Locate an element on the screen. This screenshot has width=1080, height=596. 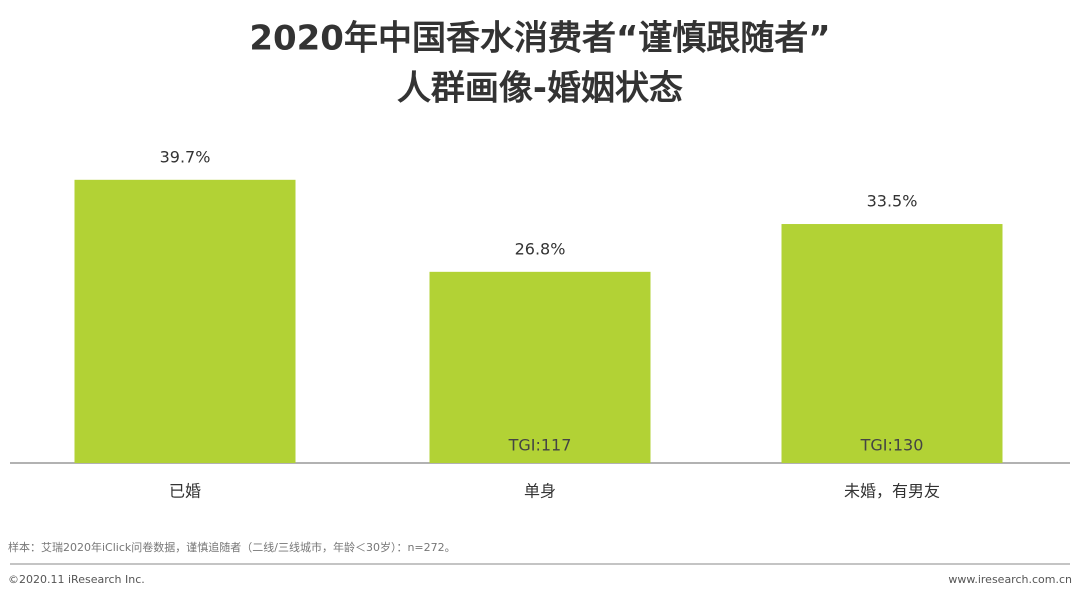
tgi-label: TGI:117 is located at coordinates (540, 445).